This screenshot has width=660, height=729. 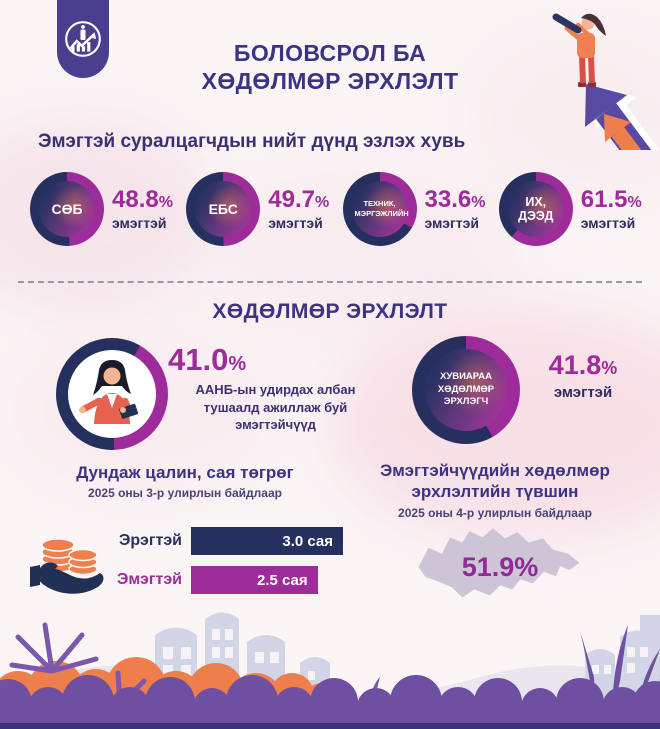 I want to click on bar-value-male: 3.0 сая, so click(x=307, y=541).